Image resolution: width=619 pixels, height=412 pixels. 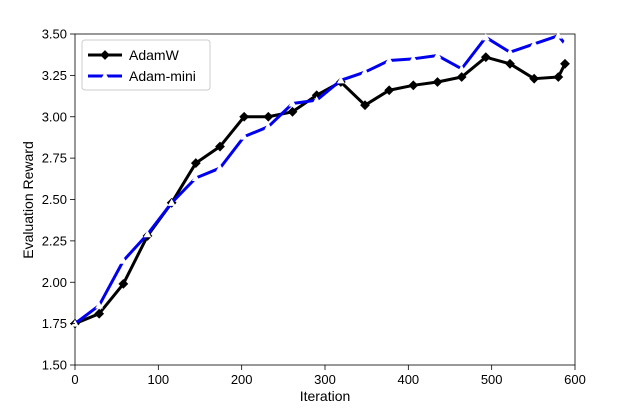 What do you see at coordinates (242, 379) in the screenshot?
I see `x-tick-label: 200` at bounding box center [242, 379].